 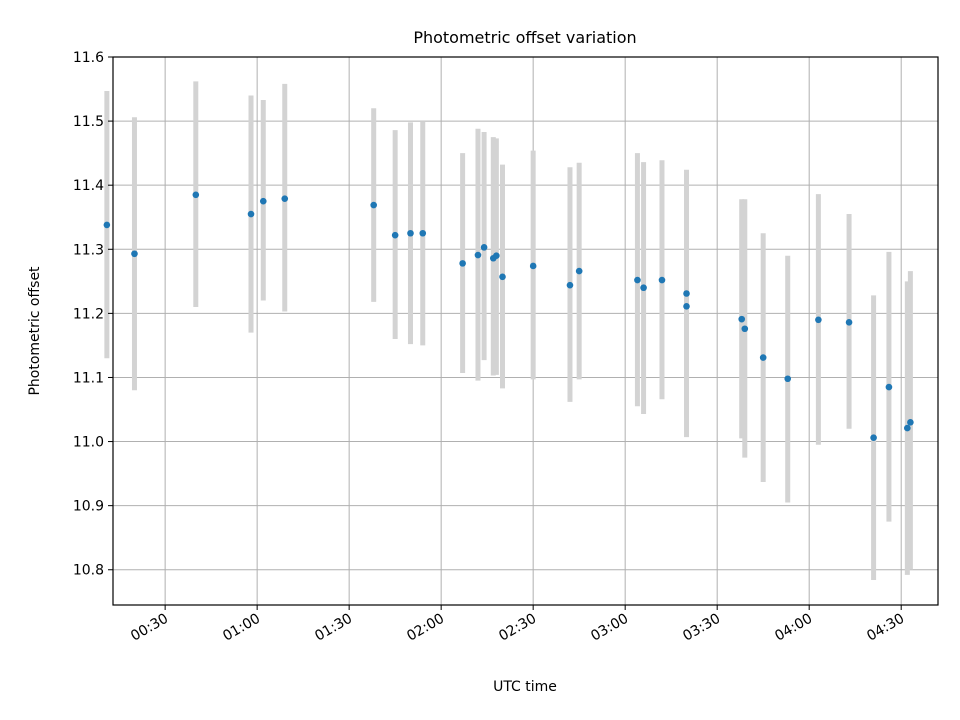 I want to click on y-tick-label: 11.6, so click(x=88, y=58).